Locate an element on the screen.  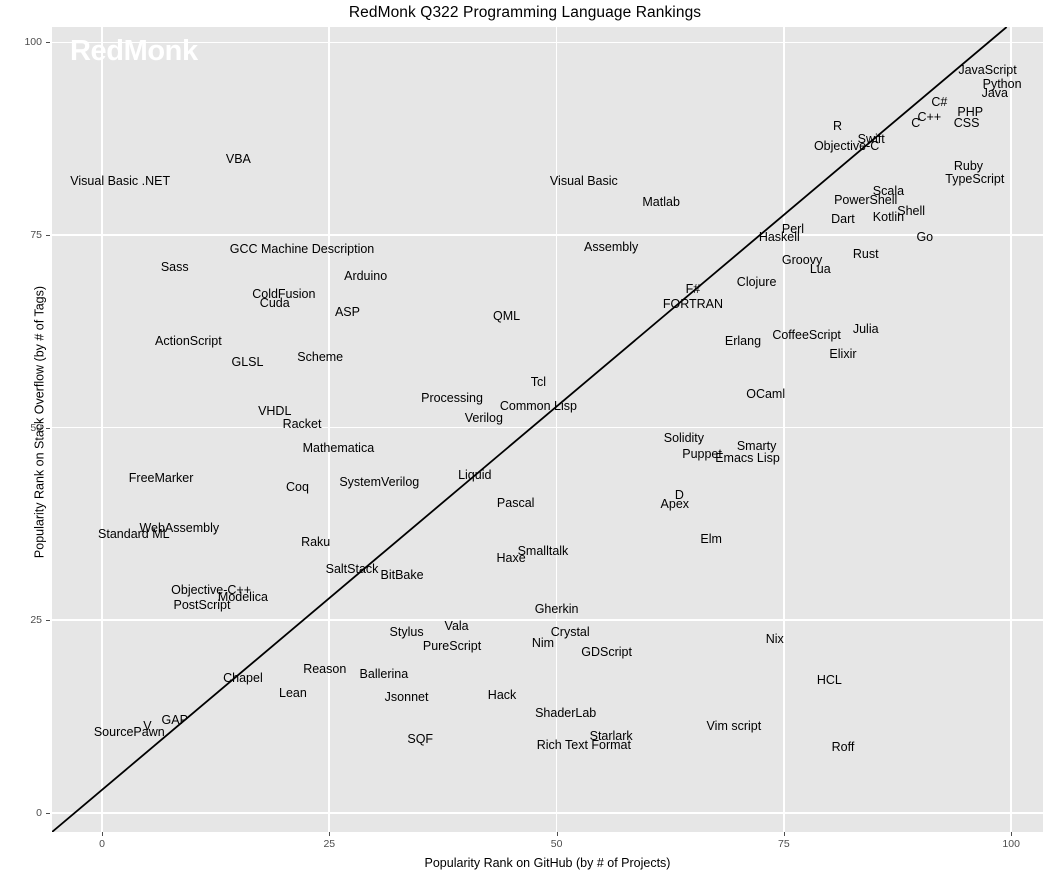
language-label: Go is located at coordinates (925, 236).